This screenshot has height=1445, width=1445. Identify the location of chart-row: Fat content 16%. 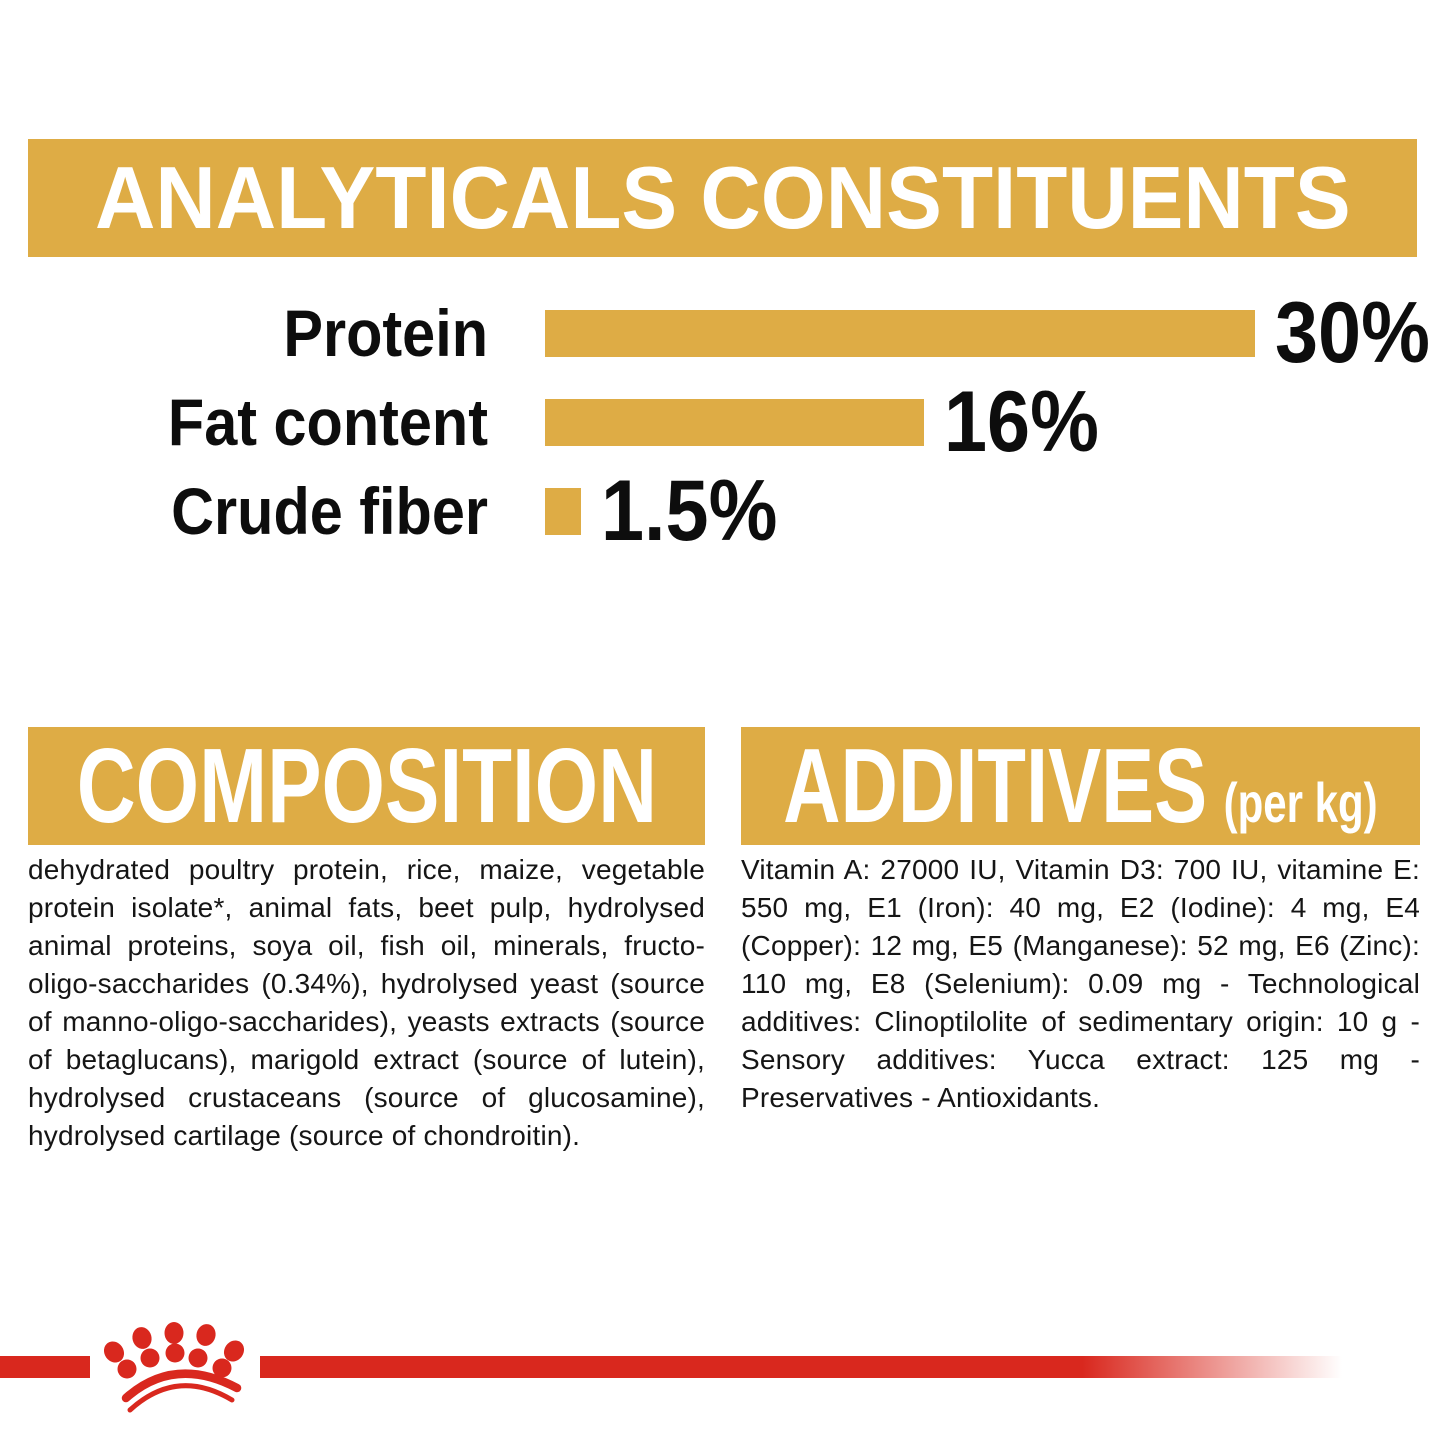
(722, 422).